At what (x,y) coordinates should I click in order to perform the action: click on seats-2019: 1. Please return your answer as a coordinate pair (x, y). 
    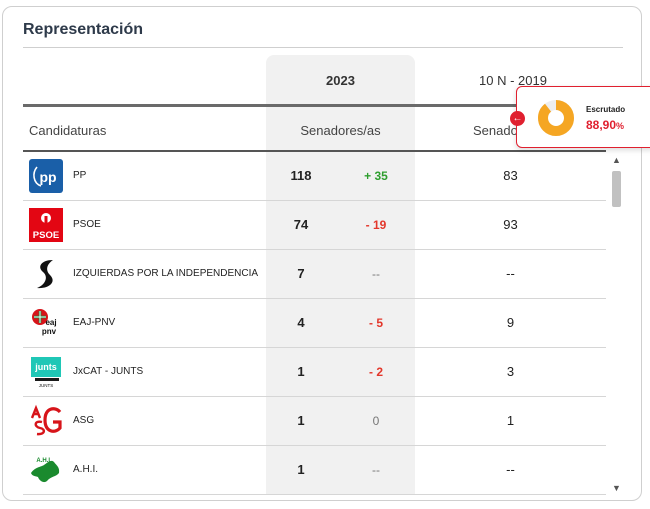
    Looking at the image, I should click on (510, 420).